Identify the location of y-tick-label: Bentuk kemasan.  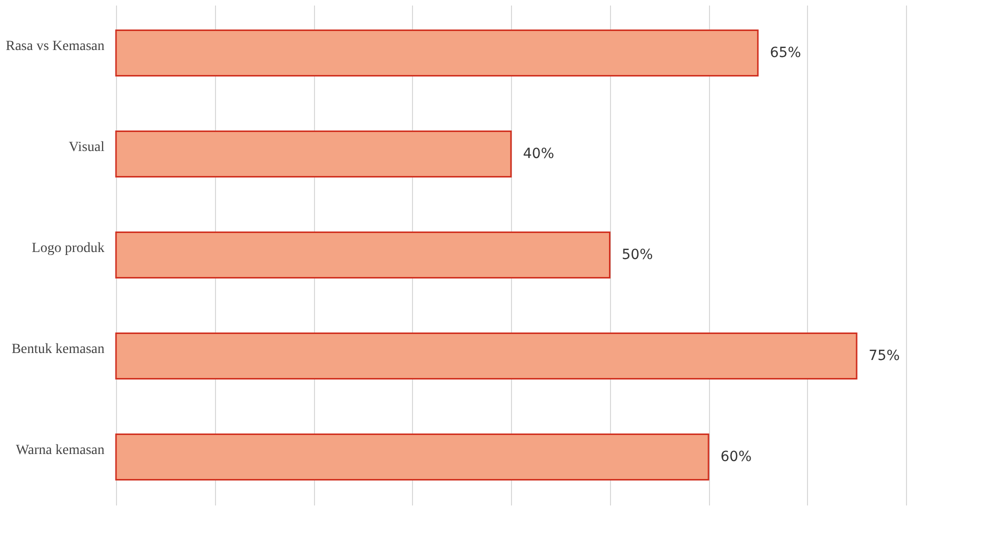
(58, 350).